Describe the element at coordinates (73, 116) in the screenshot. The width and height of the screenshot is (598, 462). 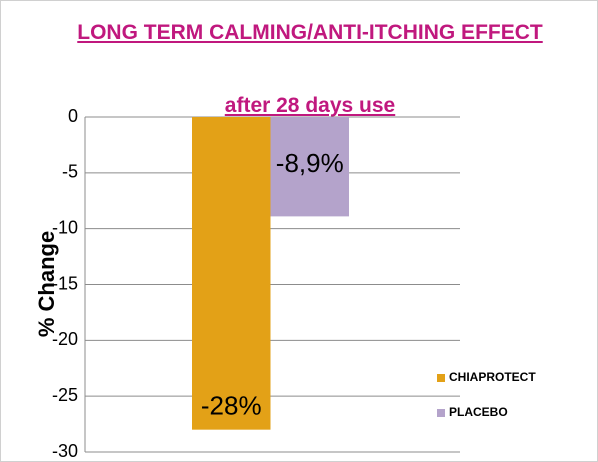
I see `y-tick-label: 0` at that location.